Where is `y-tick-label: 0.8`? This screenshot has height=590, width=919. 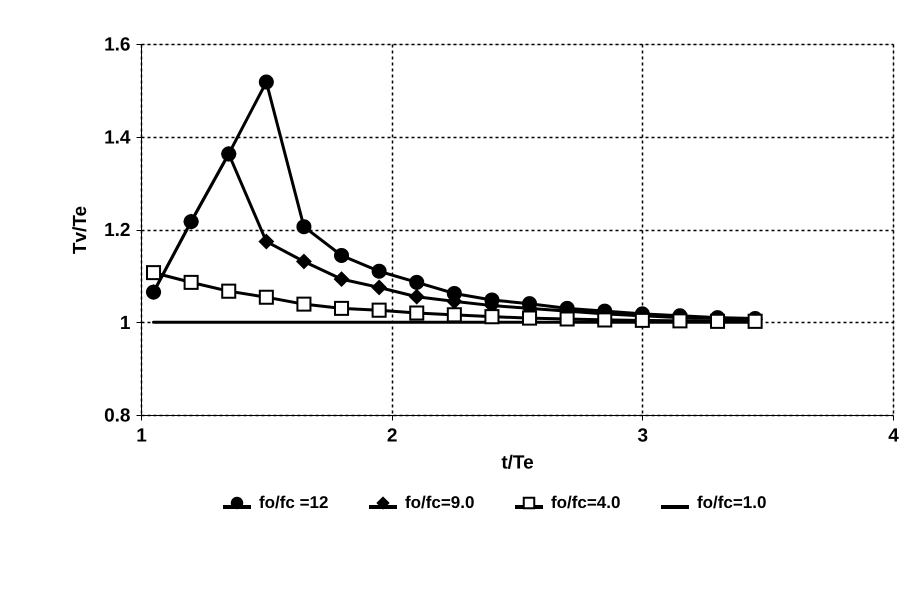 y-tick-label: 0.8 is located at coordinates (117, 416).